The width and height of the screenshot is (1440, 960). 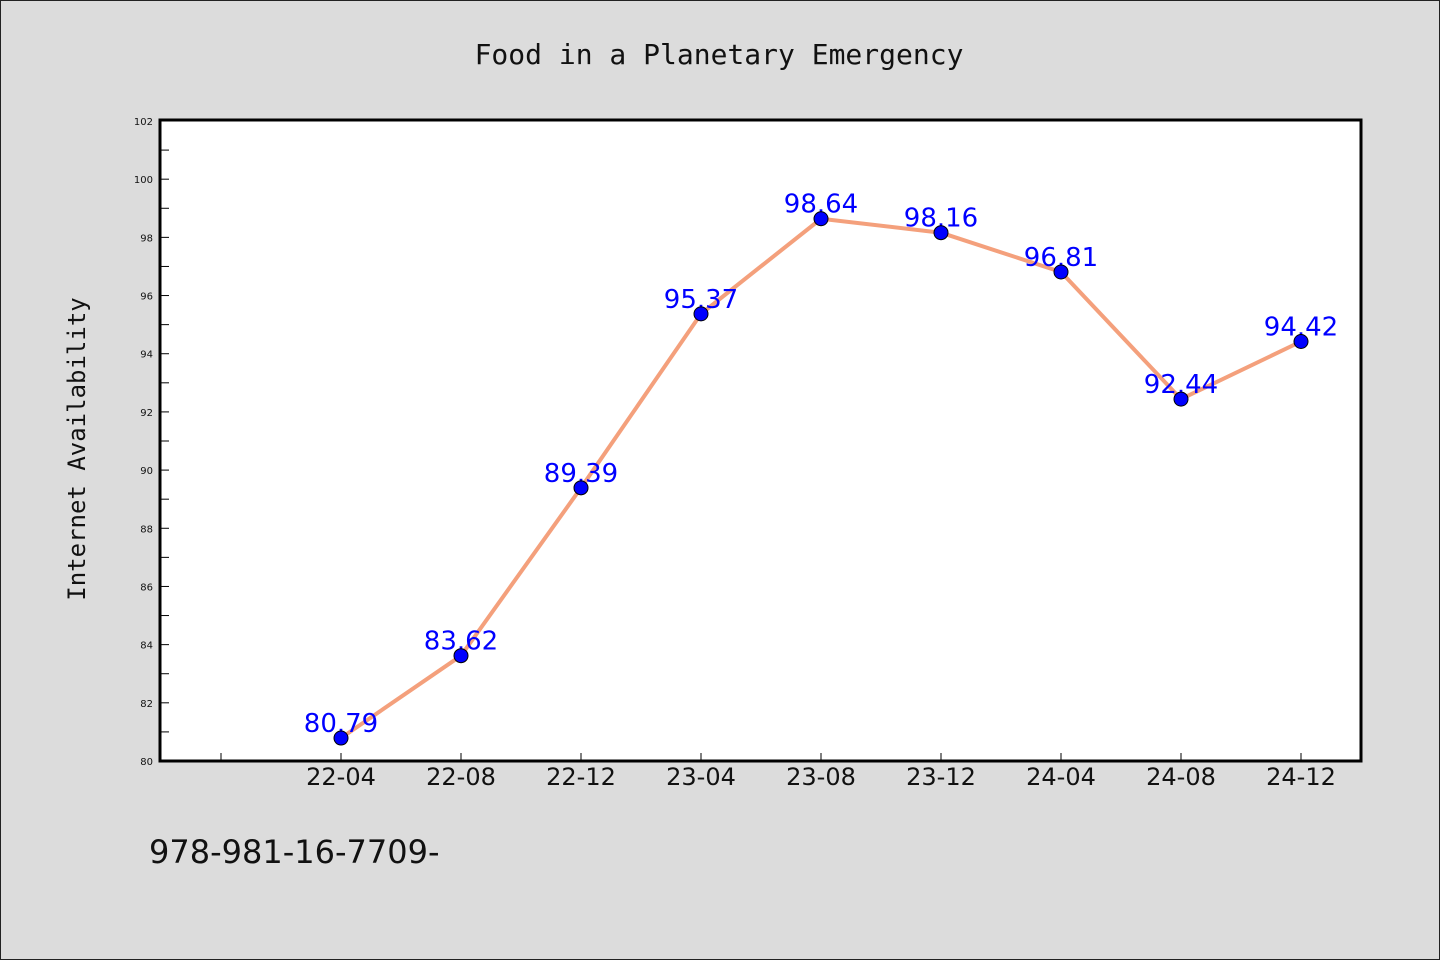 What do you see at coordinates (146, 529) in the screenshot?
I see `y-tick-label: 88` at bounding box center [146, 529].